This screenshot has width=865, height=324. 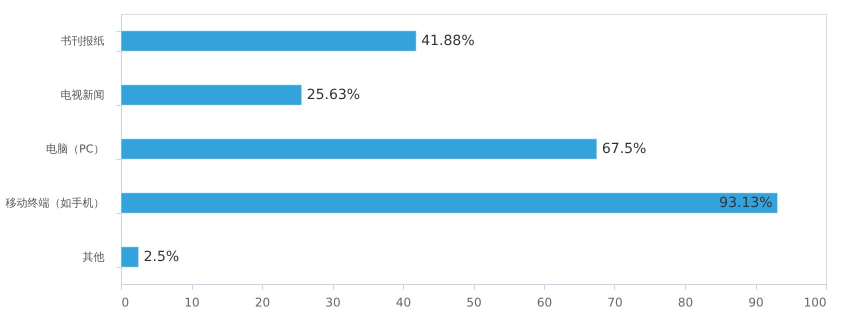 I want to click on y-tick-label: 电脑（PC）, so click(x=75, y=149).